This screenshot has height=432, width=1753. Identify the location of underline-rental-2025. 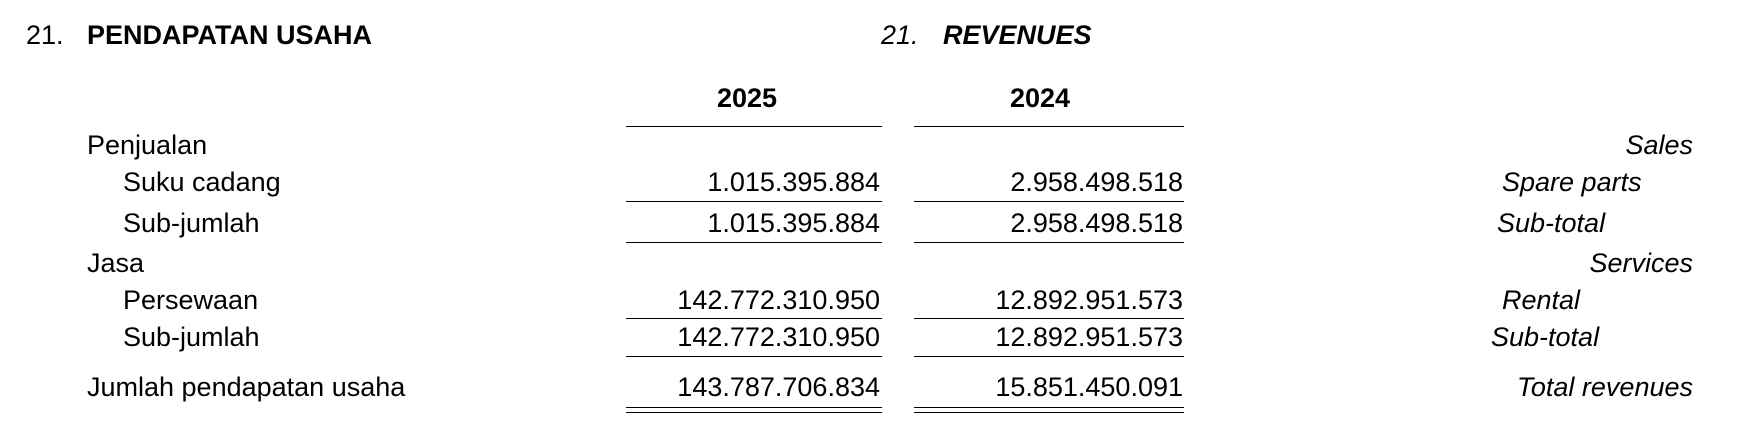
(754, 318).